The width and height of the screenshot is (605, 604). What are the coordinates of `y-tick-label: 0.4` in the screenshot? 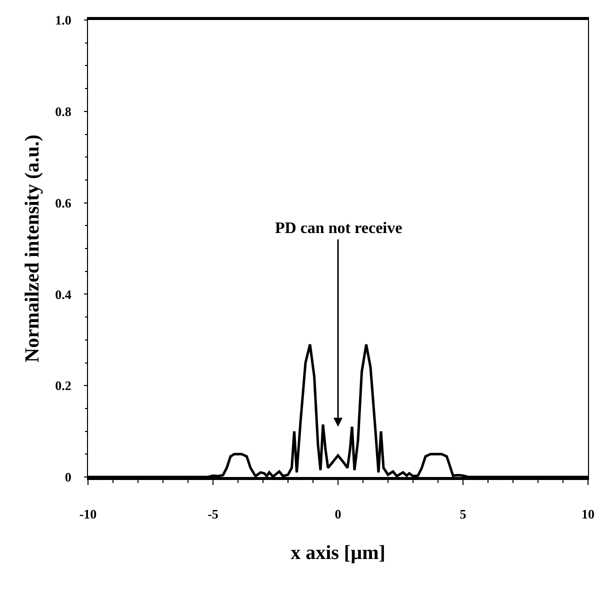 It's located at (63, 294).